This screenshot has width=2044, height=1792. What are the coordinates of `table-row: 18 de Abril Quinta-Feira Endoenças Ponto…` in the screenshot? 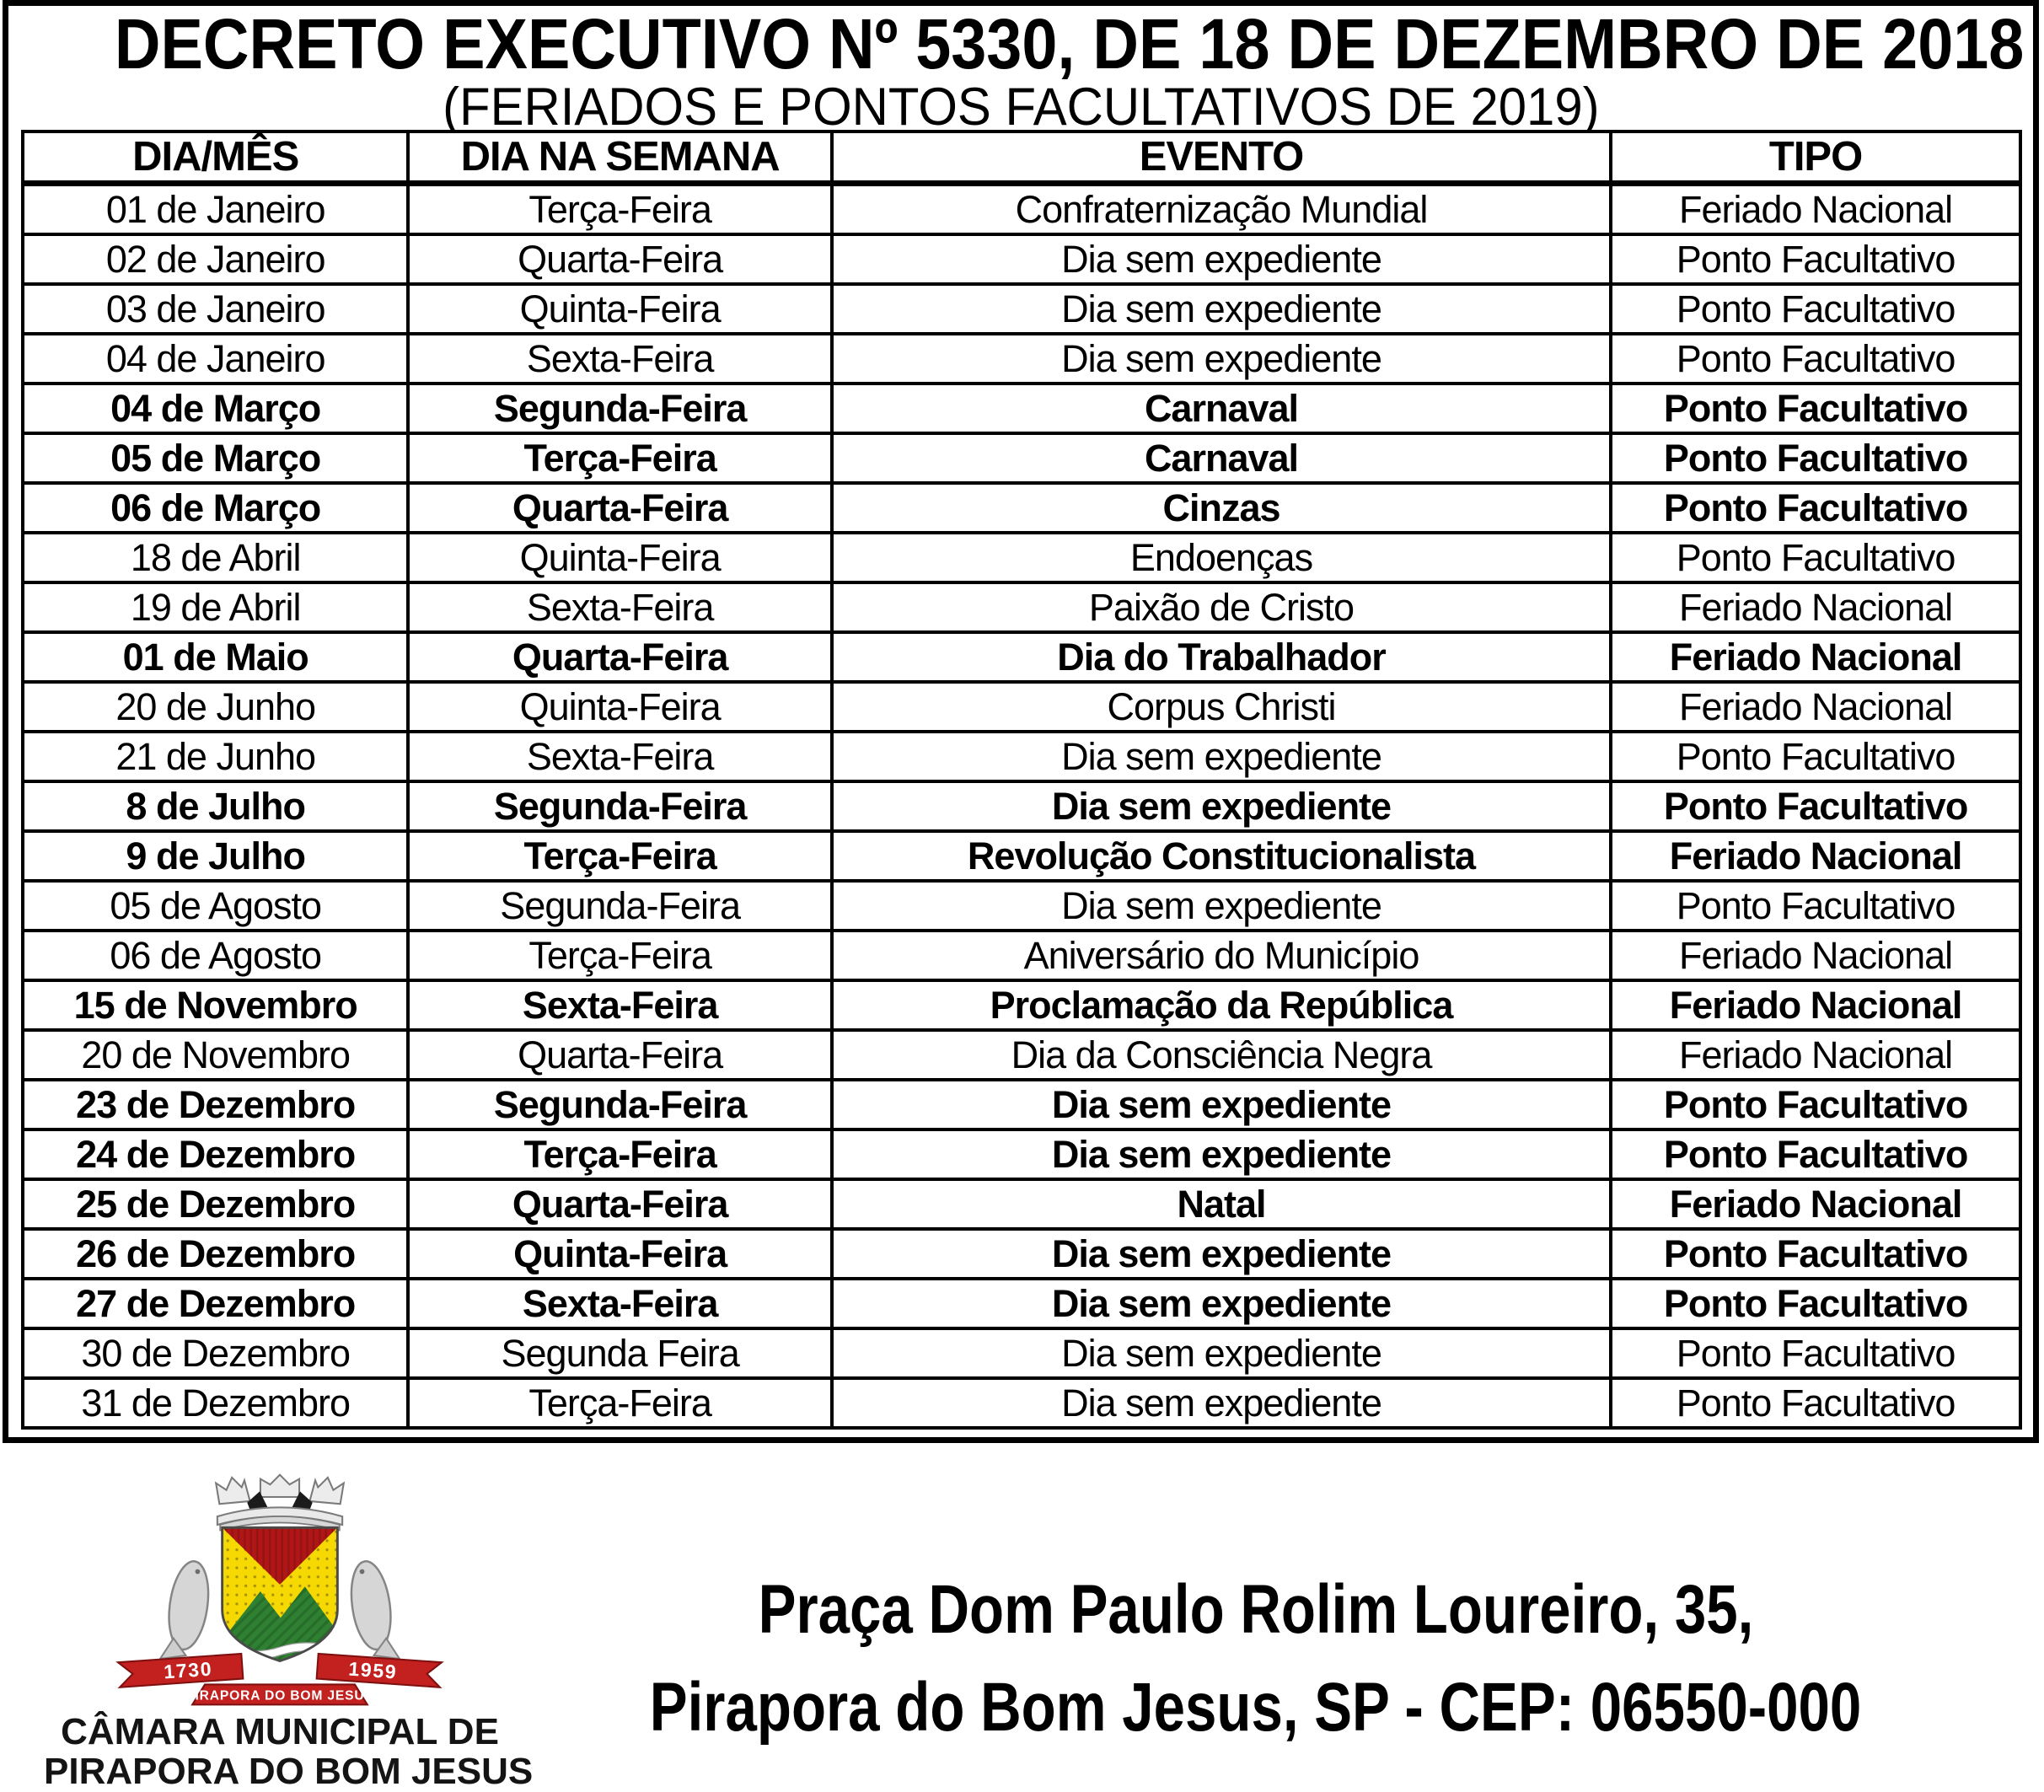 It's located at (1021, 557).